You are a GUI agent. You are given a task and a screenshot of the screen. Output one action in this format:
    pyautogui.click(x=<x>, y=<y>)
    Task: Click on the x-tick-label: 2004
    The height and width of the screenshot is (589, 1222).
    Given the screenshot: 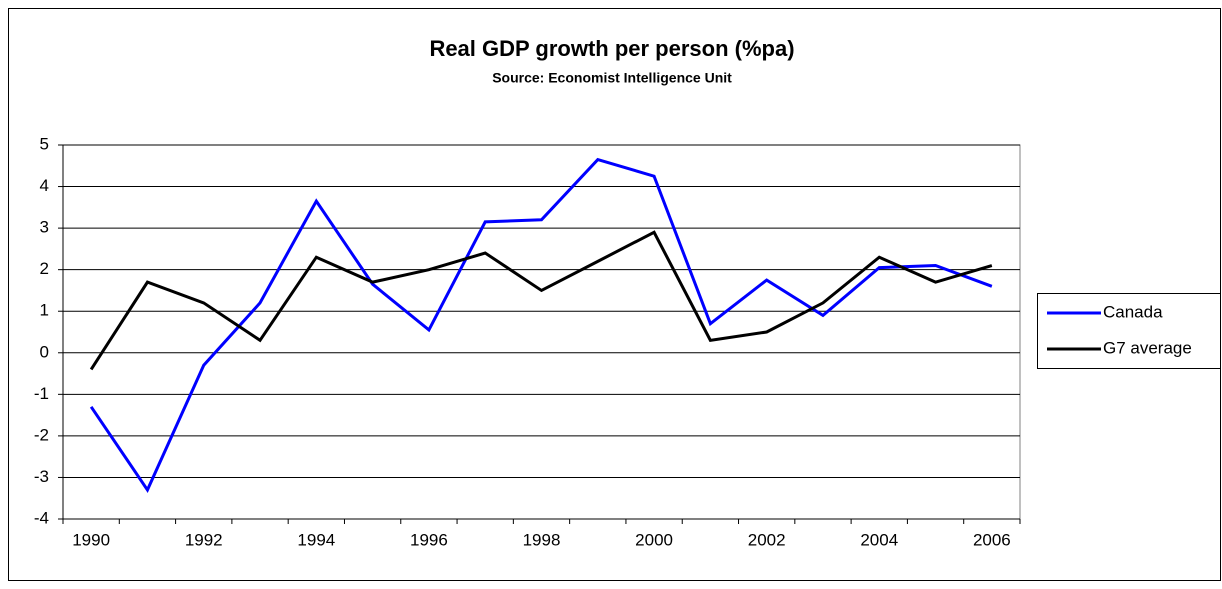 What is the action you would take?
    pyautogui.click(x=879, y=539)
    